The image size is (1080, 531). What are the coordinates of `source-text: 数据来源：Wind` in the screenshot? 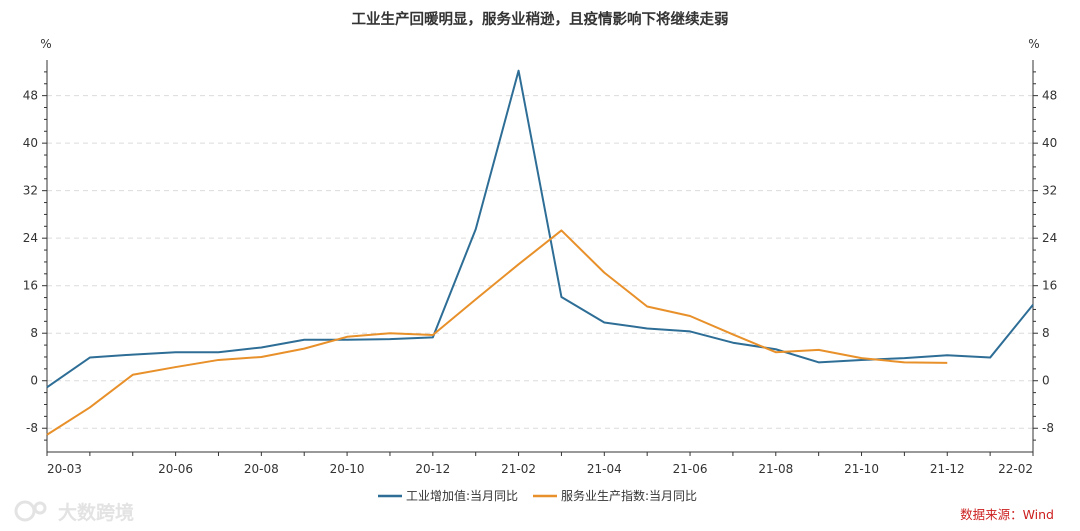 It's located at (1007, 514).